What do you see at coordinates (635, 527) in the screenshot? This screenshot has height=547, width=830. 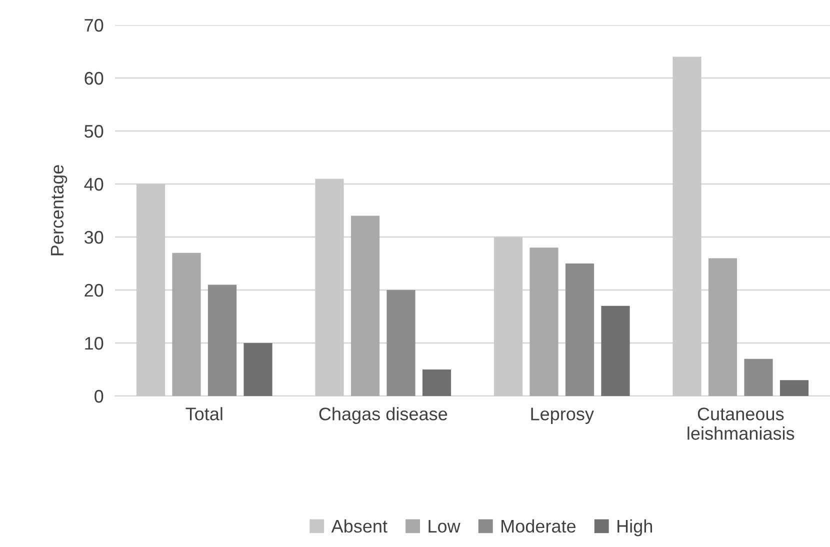 I see `legend-label: High` at bounding box center [635, 527].